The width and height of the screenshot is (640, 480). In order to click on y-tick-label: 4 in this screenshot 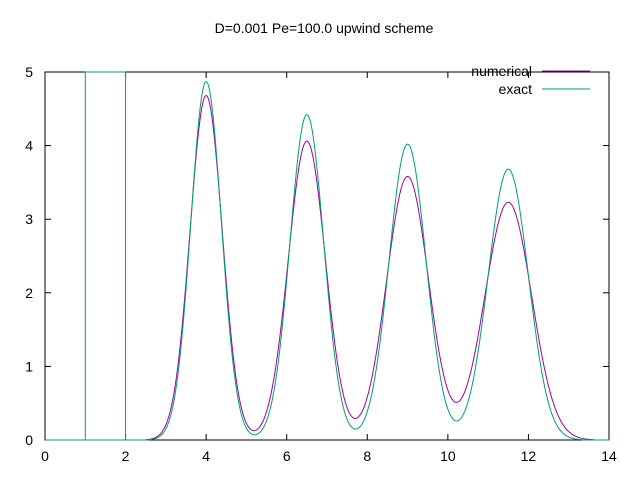, I will do `click(29, 146)`.